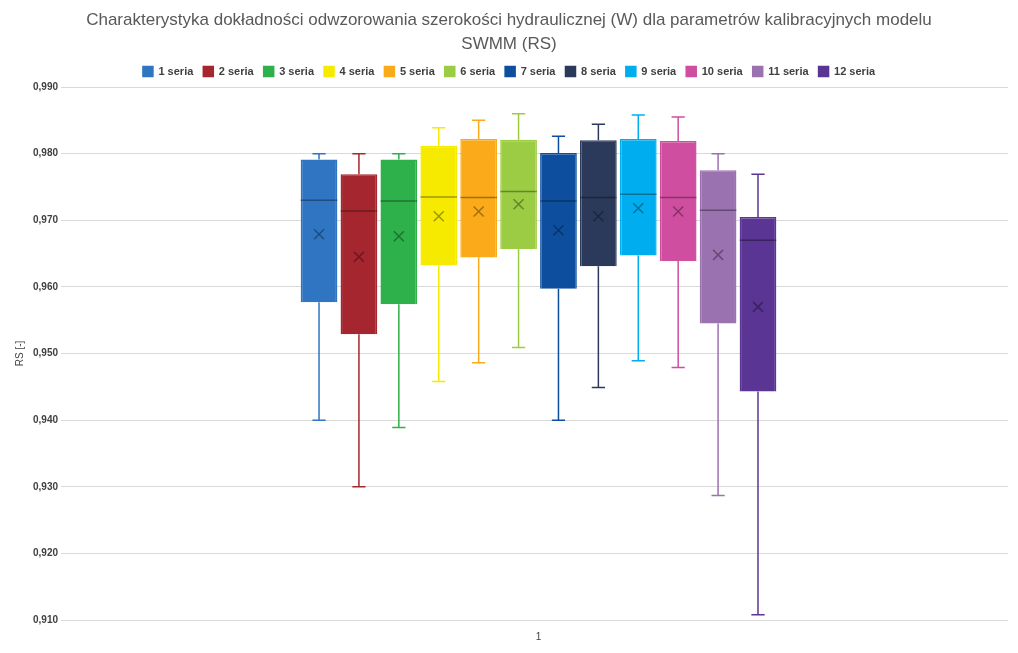 This screenshot has width=1018, height=653. Describe the element at coordinates (176, 70) in the screenshot. I see `legend-label: 1 seria` at that location.